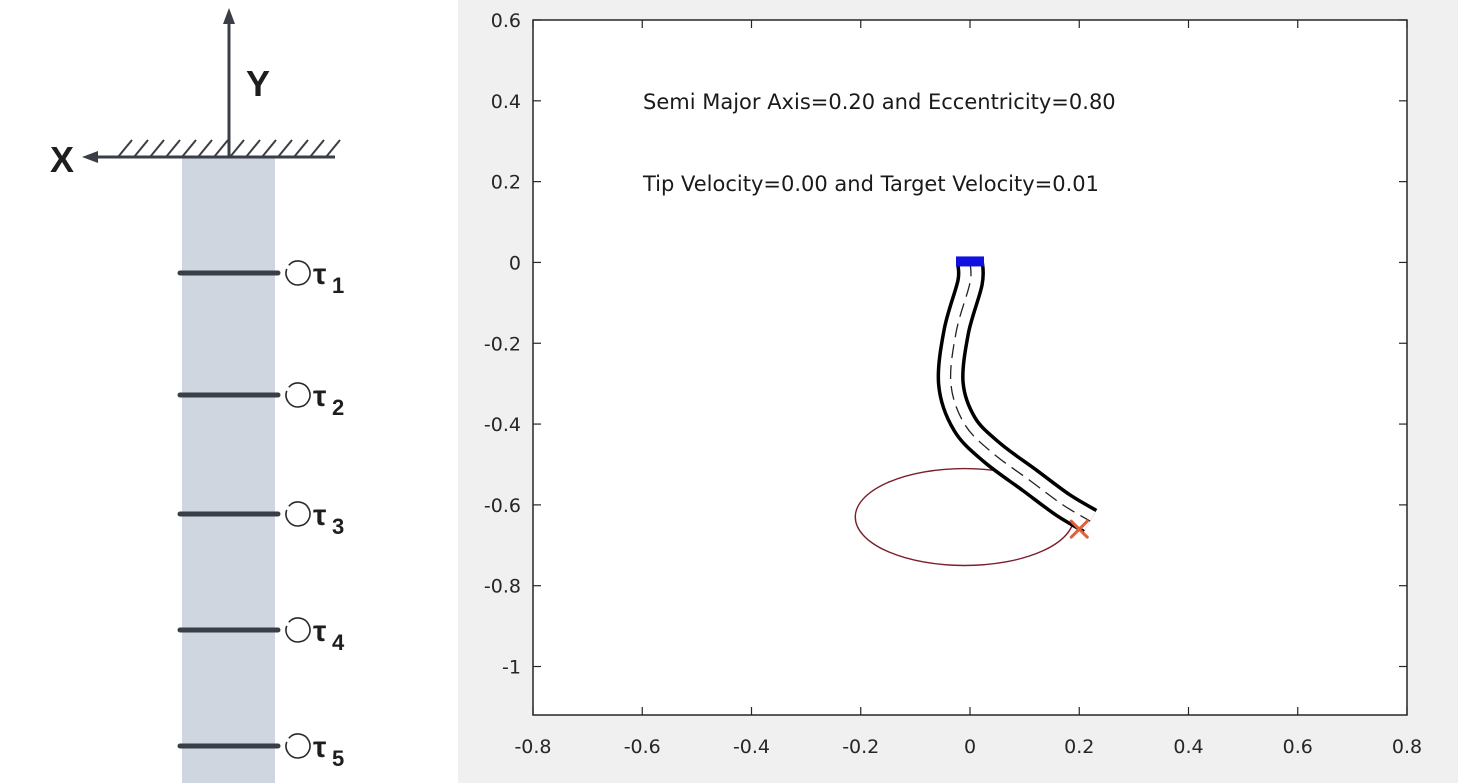  Describe the element at coordinates (62, 159) in the screenshot. I see `x-axis-label: X` at that location.